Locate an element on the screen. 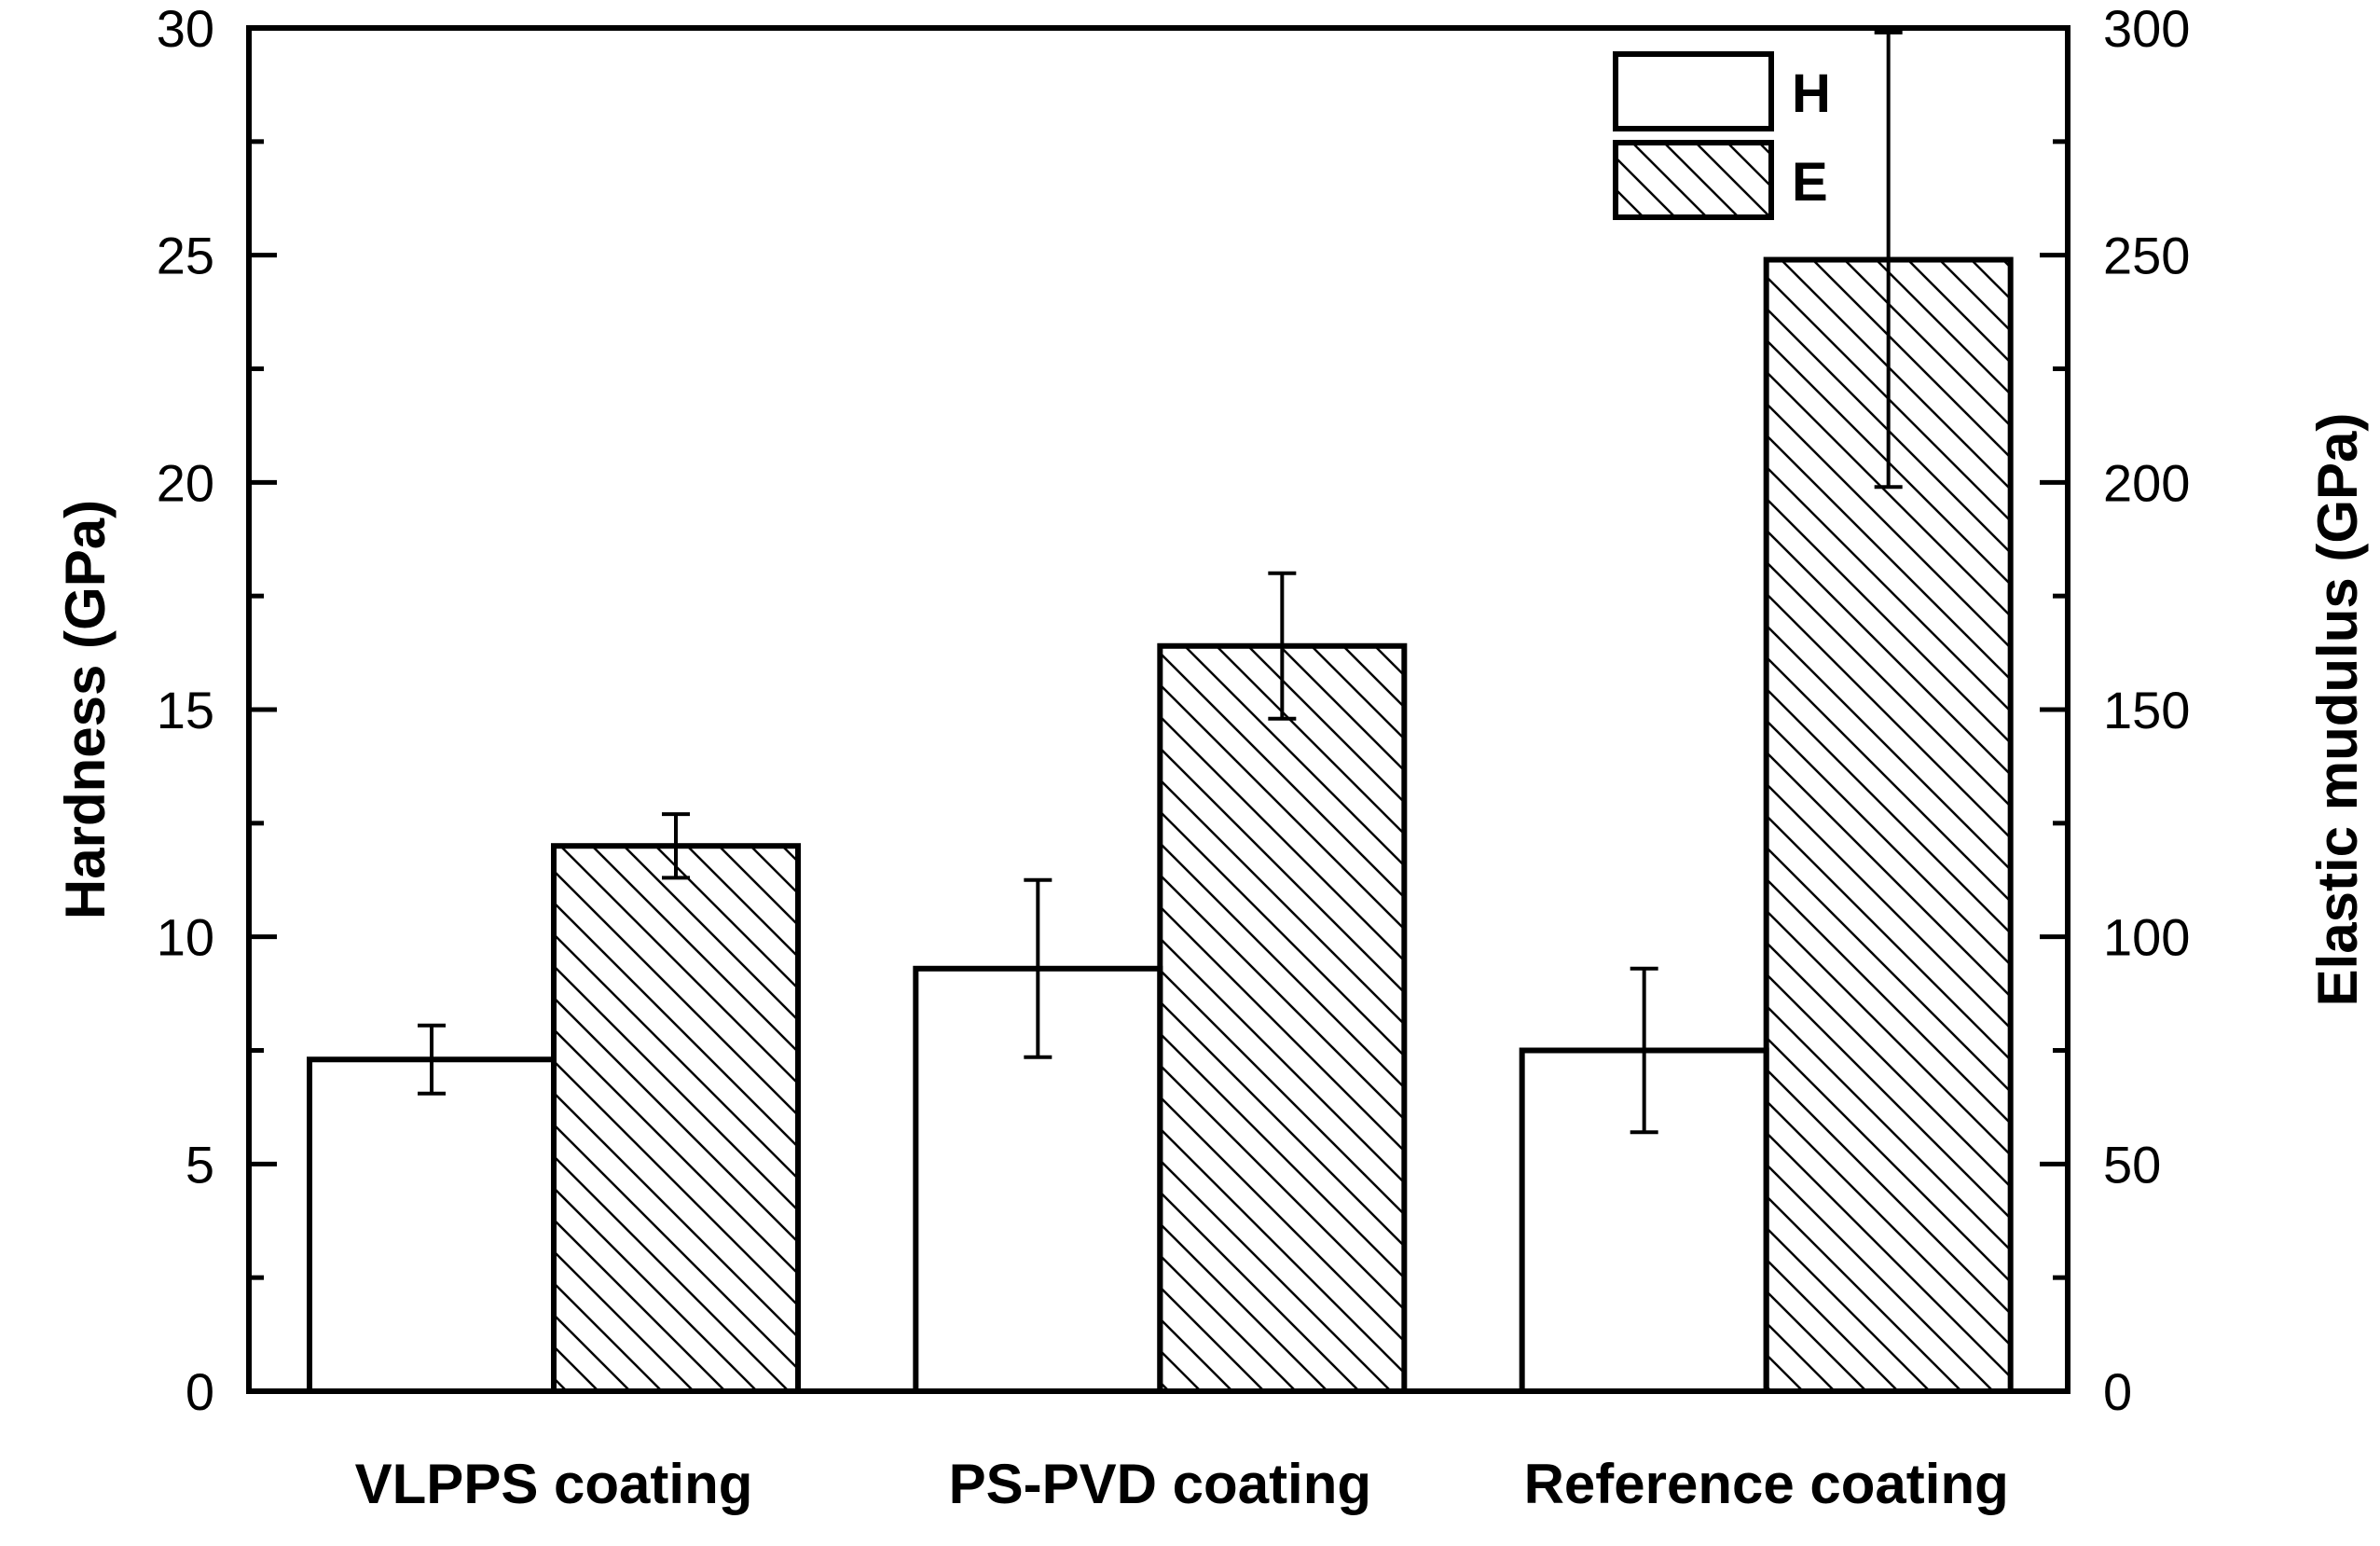 This screenshot has height=1546, width=2380. y-axis-left-title: Hardness (GPa) is located at coordinates (85, 710).